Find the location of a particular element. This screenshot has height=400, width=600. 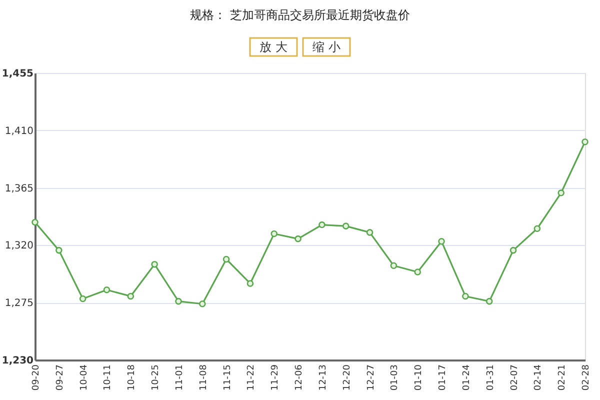

x-tick-label: 09-20 is located at coordinates (37, 377).